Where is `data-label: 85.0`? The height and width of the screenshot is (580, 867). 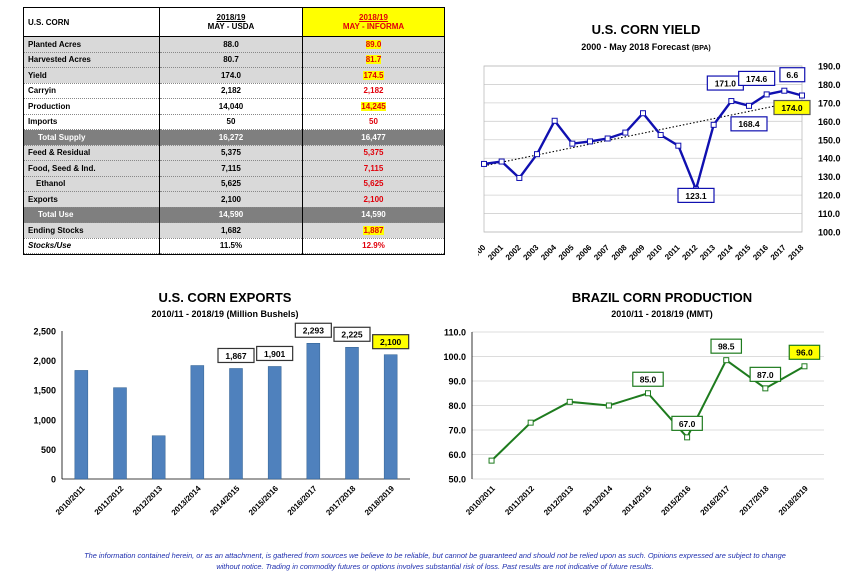 data-label: 85.0 is located at coordinates (648, 380).